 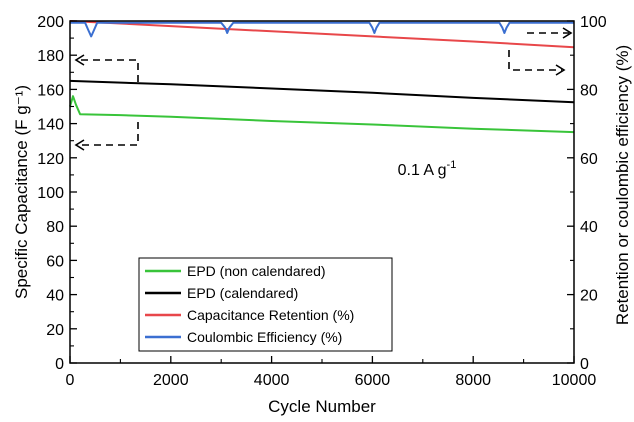 What do you see at coordinates (331, 372) in the screenshot?
I see `x-axis: 0 2000 4000 6000 8000 10000` at bounding box center [331, 372].